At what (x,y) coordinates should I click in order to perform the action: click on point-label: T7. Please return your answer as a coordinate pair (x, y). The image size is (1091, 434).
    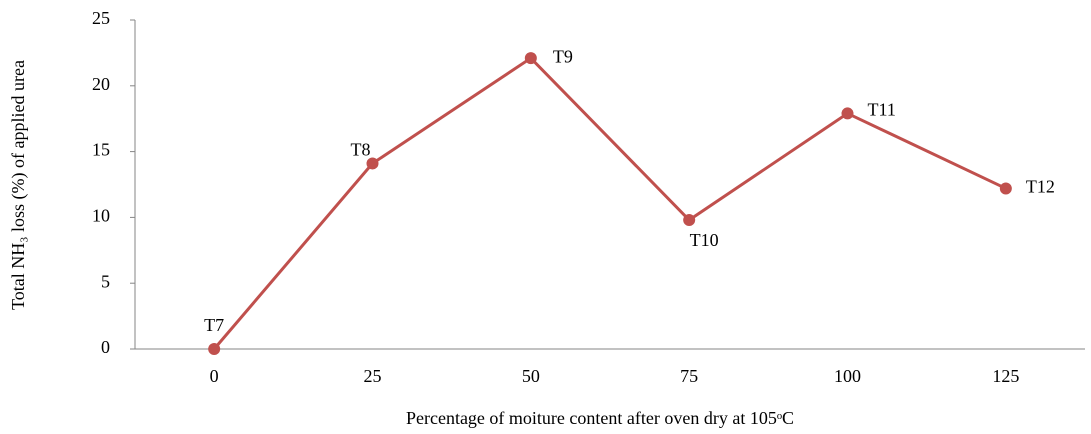
    Looking at the image, I should click on (214, 325).